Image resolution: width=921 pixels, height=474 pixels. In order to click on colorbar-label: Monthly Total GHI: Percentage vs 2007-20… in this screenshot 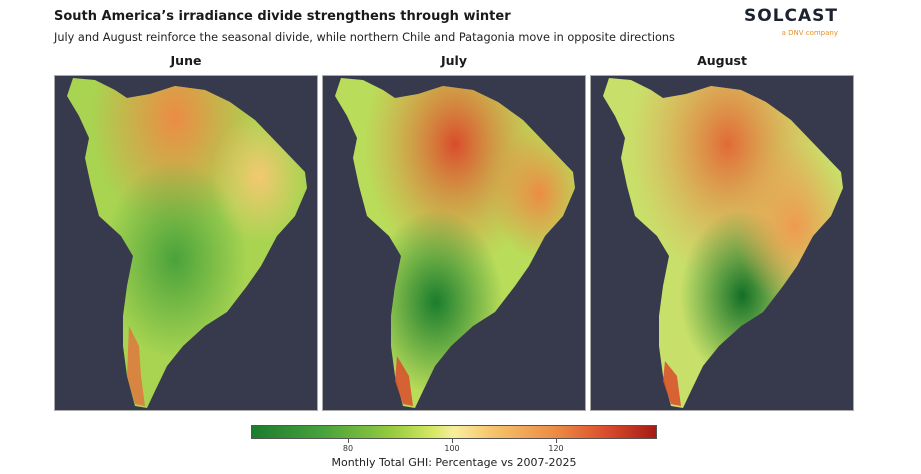, I will do `click(454, 462)`.